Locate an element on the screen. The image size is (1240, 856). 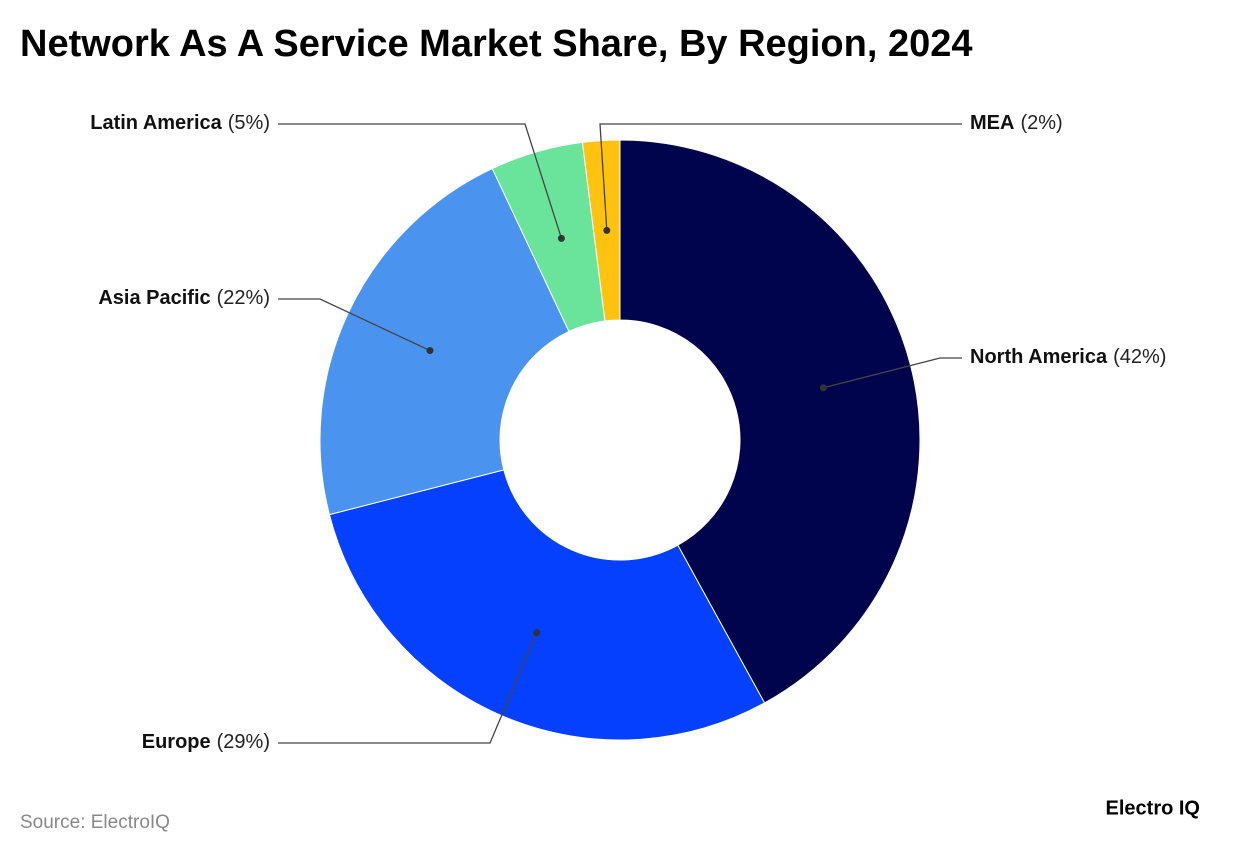
slice-label: Europe (29%) is located at coordinates (206, 742).